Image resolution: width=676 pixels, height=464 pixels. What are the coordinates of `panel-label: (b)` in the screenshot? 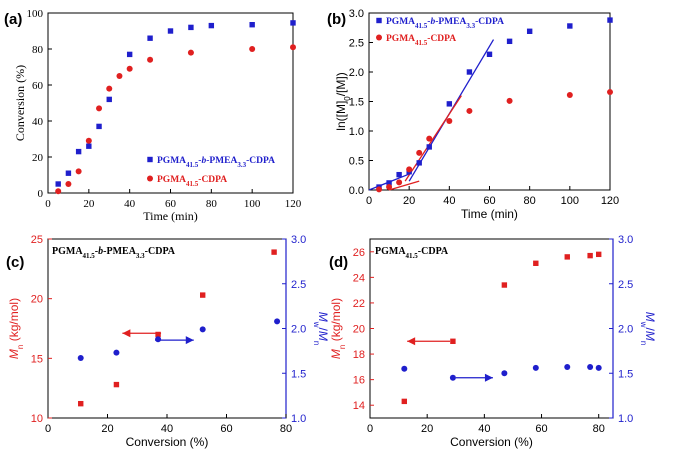 It's located at (336, 19).